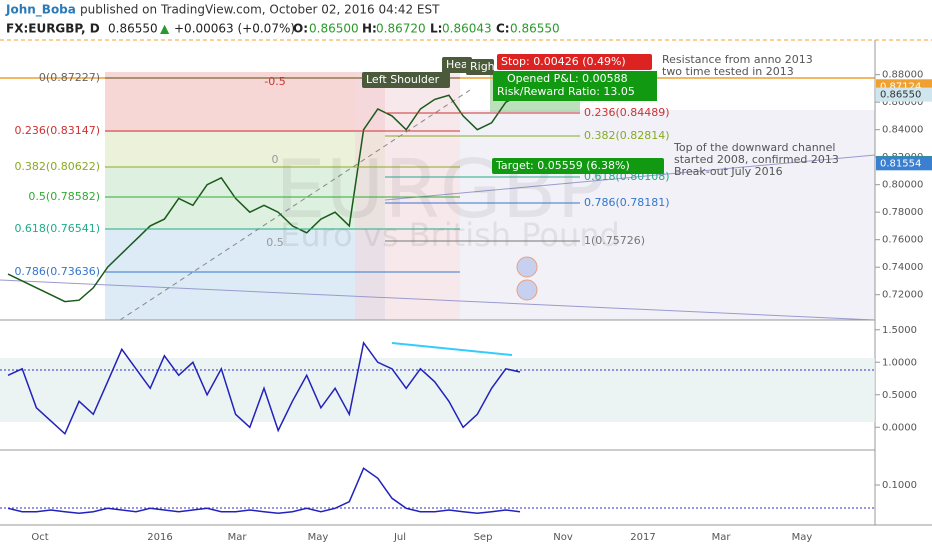  I want to click on volatility-line, so click(264, 491).